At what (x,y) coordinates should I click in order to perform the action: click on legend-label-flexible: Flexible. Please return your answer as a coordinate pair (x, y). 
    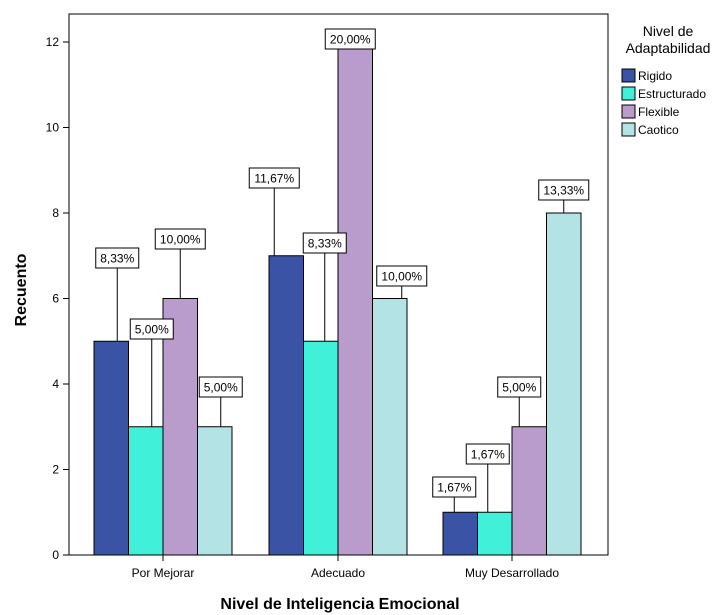
    Looking at the image, I should click on (659, 112).